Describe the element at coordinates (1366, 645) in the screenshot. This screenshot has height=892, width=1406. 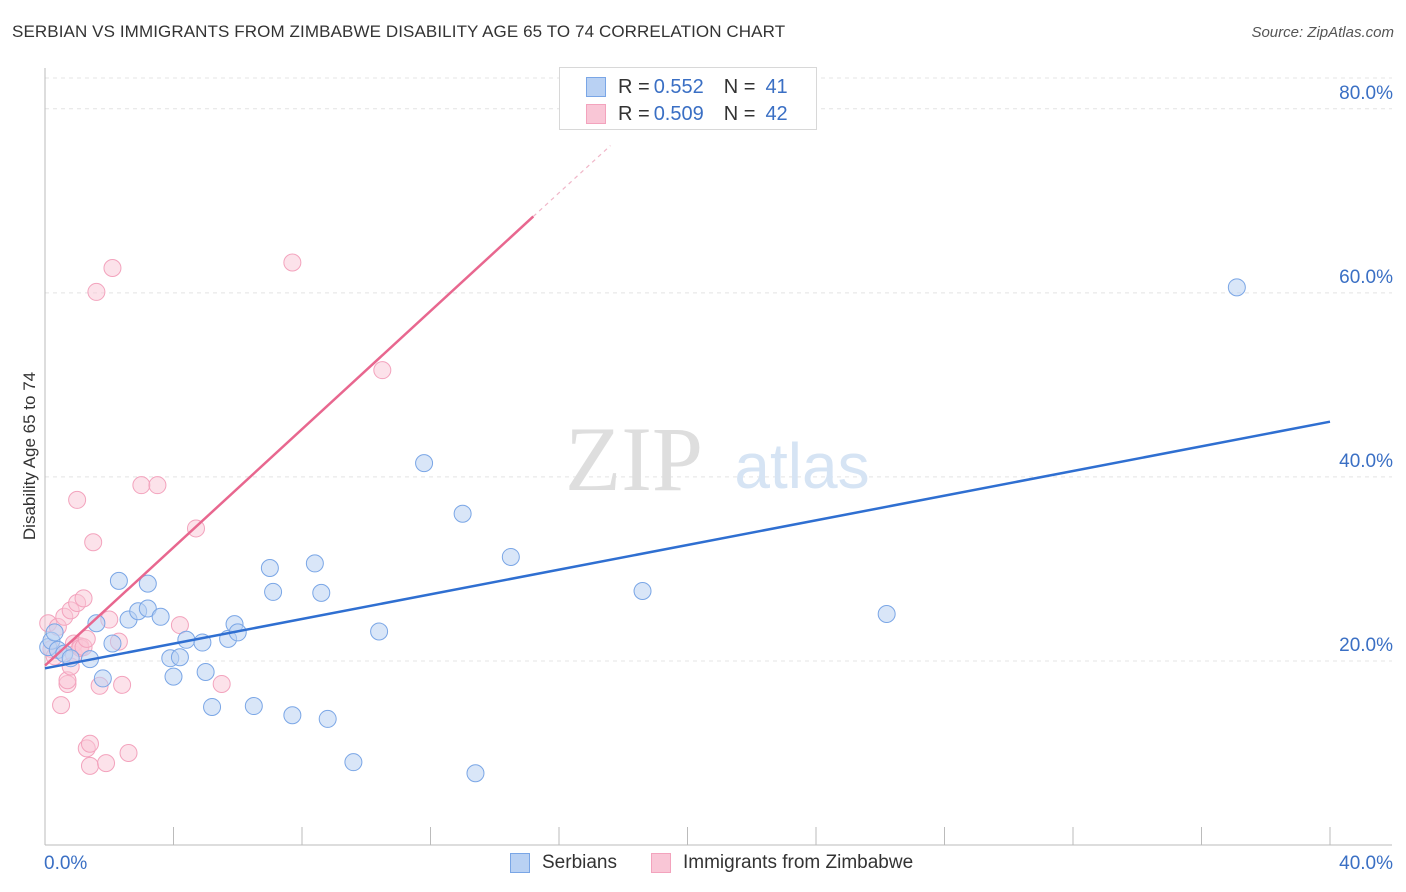
I see `y-tick-label: 20.0%` at that location.